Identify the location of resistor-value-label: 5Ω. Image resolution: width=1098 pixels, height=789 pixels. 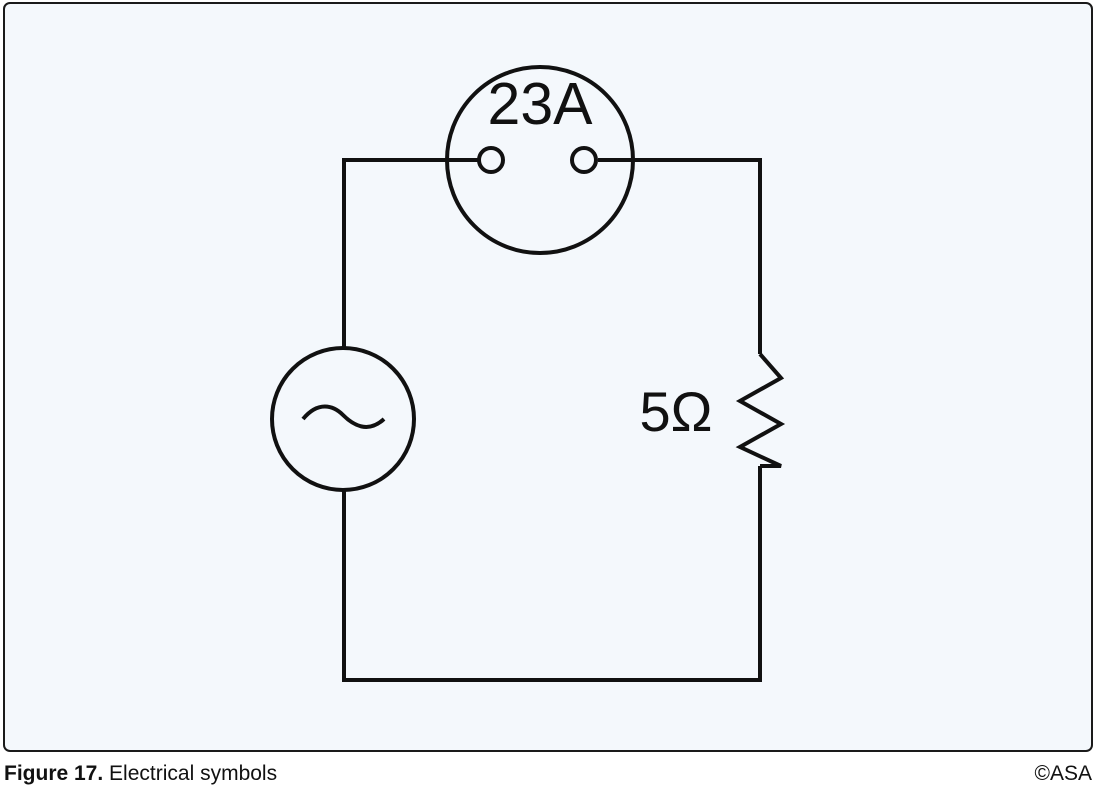
(675, 411).